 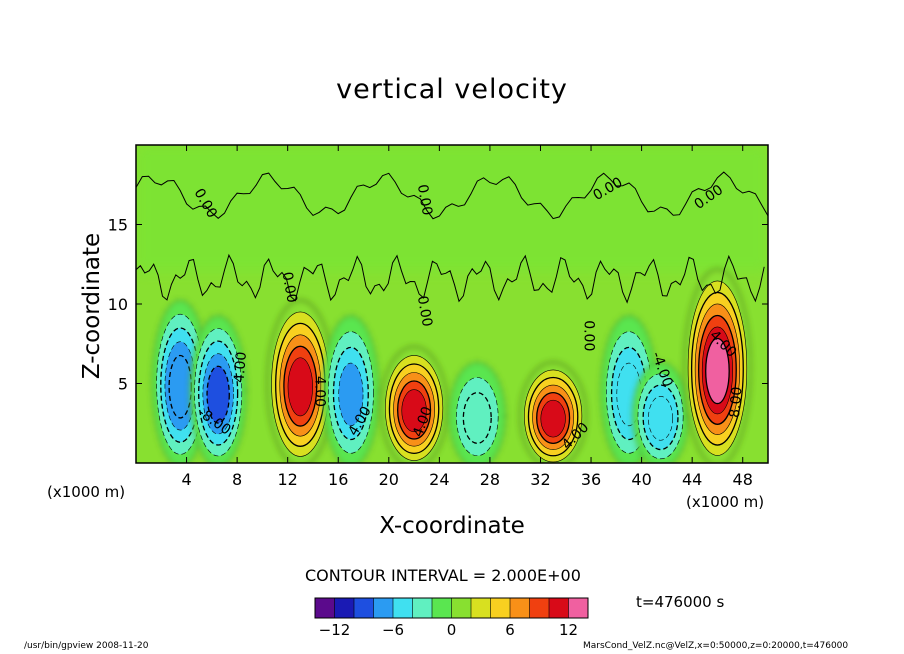 What do you see at coordinates (743, 479) in the screenshot?
I see `x-tick-label: 48` at bounding box center [743, 479].